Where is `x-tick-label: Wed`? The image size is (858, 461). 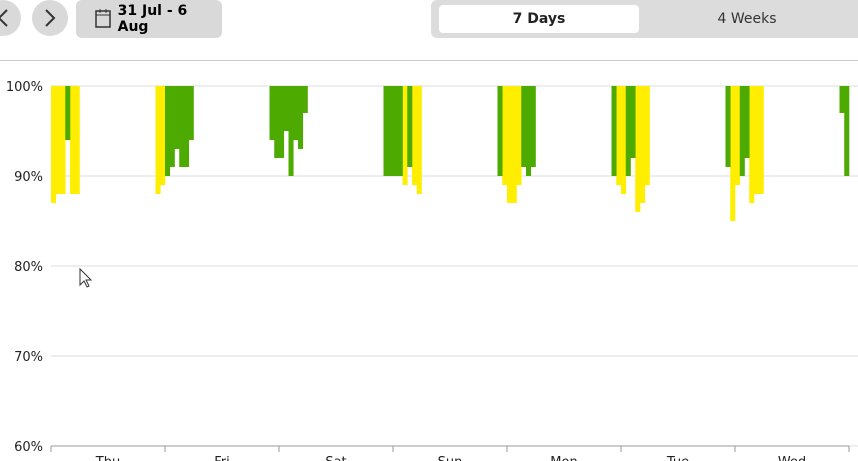
x-tick-label: Wed is located at coordinates (792, 458).